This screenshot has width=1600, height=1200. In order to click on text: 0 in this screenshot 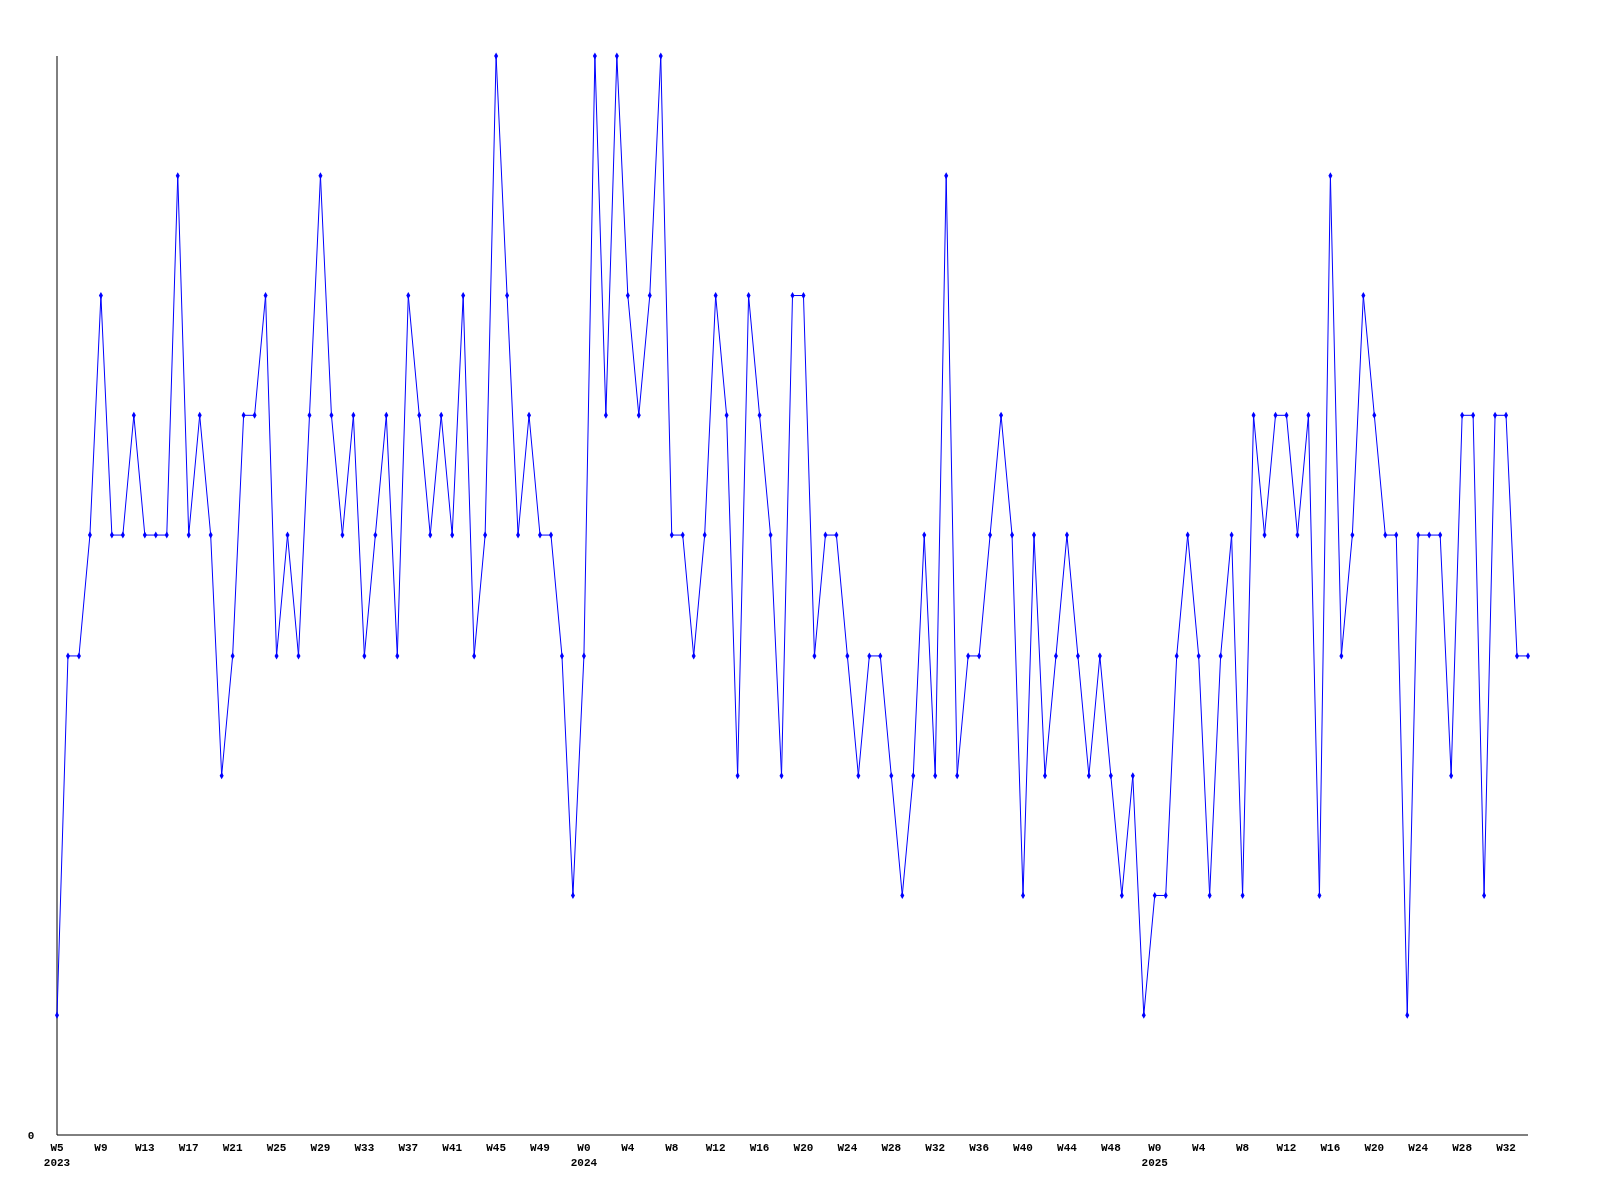, I will do `click(31, 1136)`.